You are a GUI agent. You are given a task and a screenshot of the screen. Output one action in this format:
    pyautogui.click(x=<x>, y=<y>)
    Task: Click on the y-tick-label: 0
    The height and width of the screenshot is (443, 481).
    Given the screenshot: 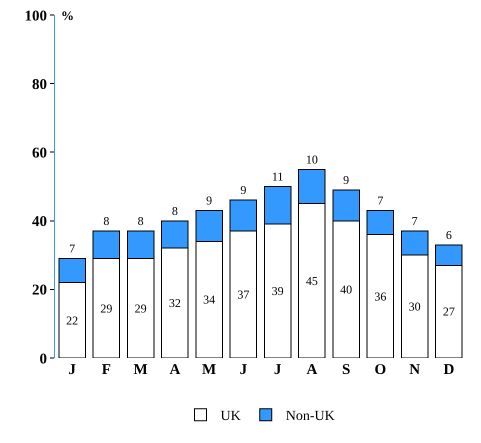 What is the action you would take?
    pyautogui.click(x=43, y=359)
    